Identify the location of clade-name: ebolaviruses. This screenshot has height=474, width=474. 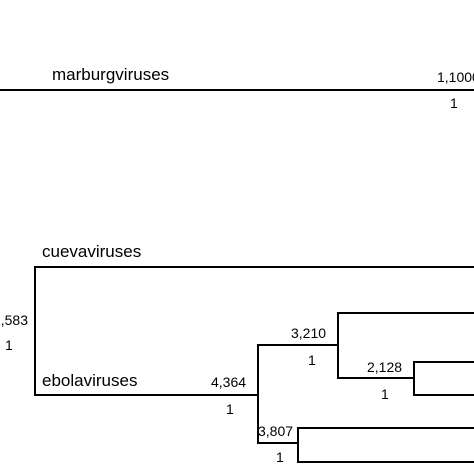
(89, 380).